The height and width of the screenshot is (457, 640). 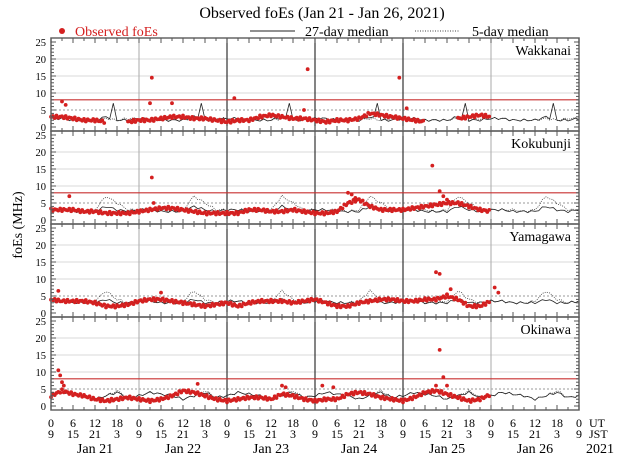 What do you see at coordinates (41, 187) in the screenshot?
I see `y-tick-label: 10` at bounding box center [41, 187].